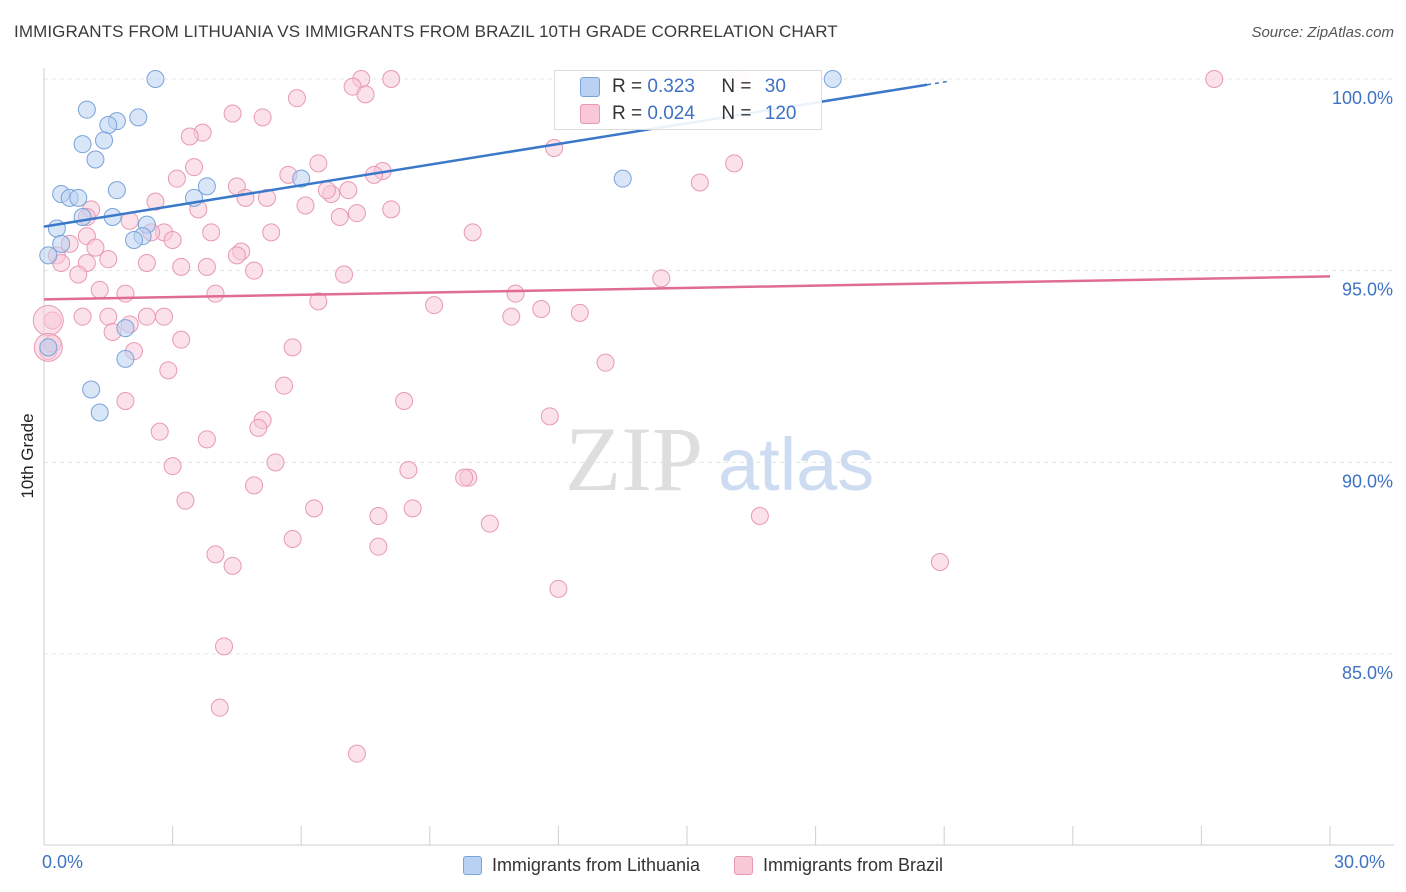  What do you see at coordinates (838, 865) in the screenshot?
I see `legend-item-brazil: Immigrants from Brazil` at bounding box center [838, 865].